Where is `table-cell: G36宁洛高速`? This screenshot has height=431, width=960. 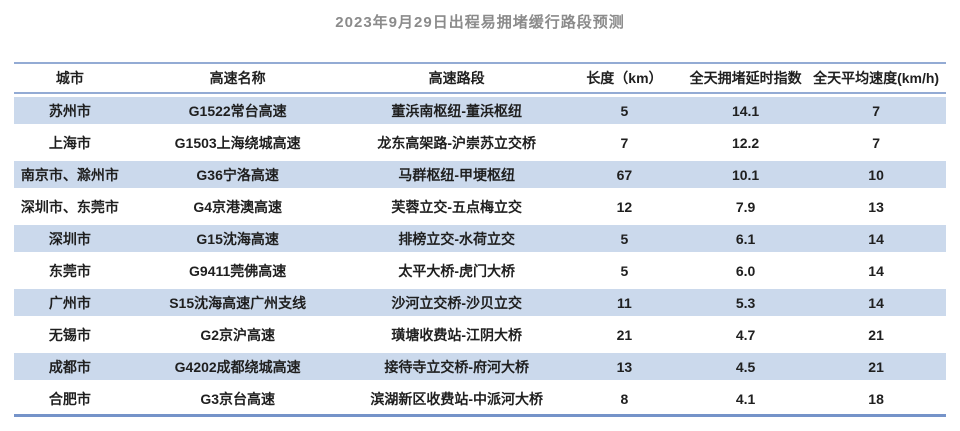 table-cell: G36宁洛高速 is located at coordinates (237, 174).